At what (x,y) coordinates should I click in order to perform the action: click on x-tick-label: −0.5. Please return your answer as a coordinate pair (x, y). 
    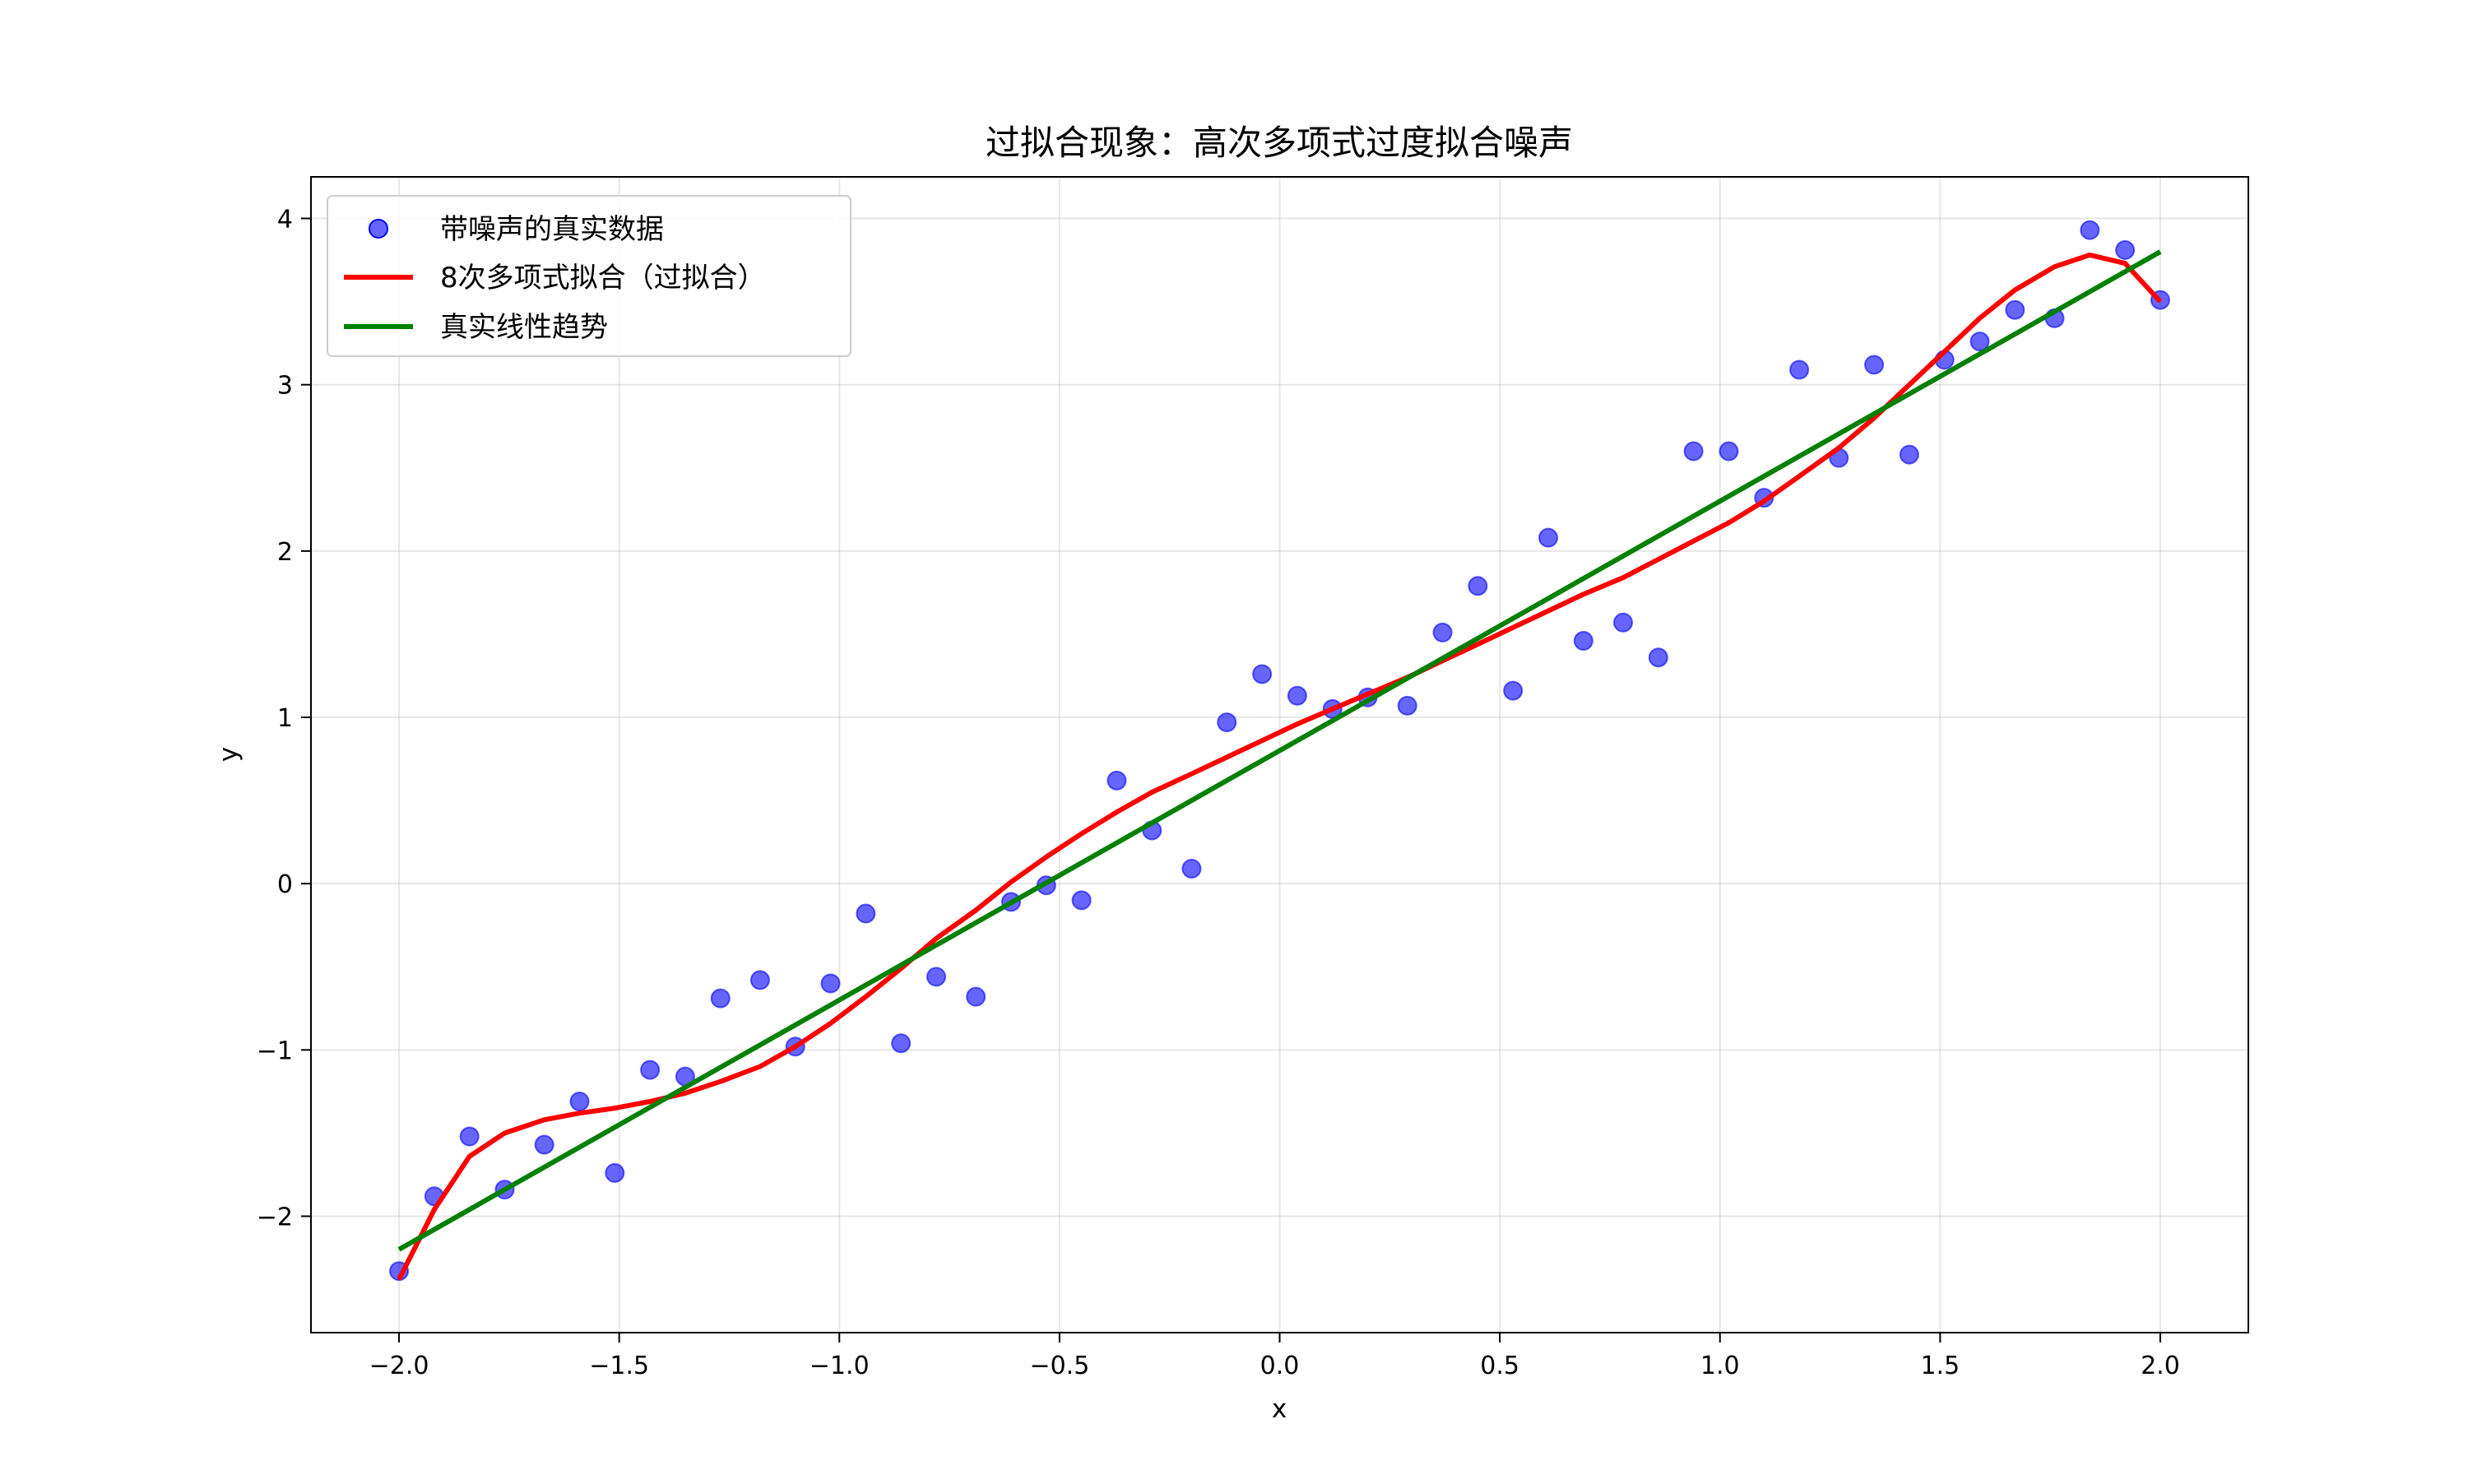
    Looking at the image, I should click on (1059, 1366).